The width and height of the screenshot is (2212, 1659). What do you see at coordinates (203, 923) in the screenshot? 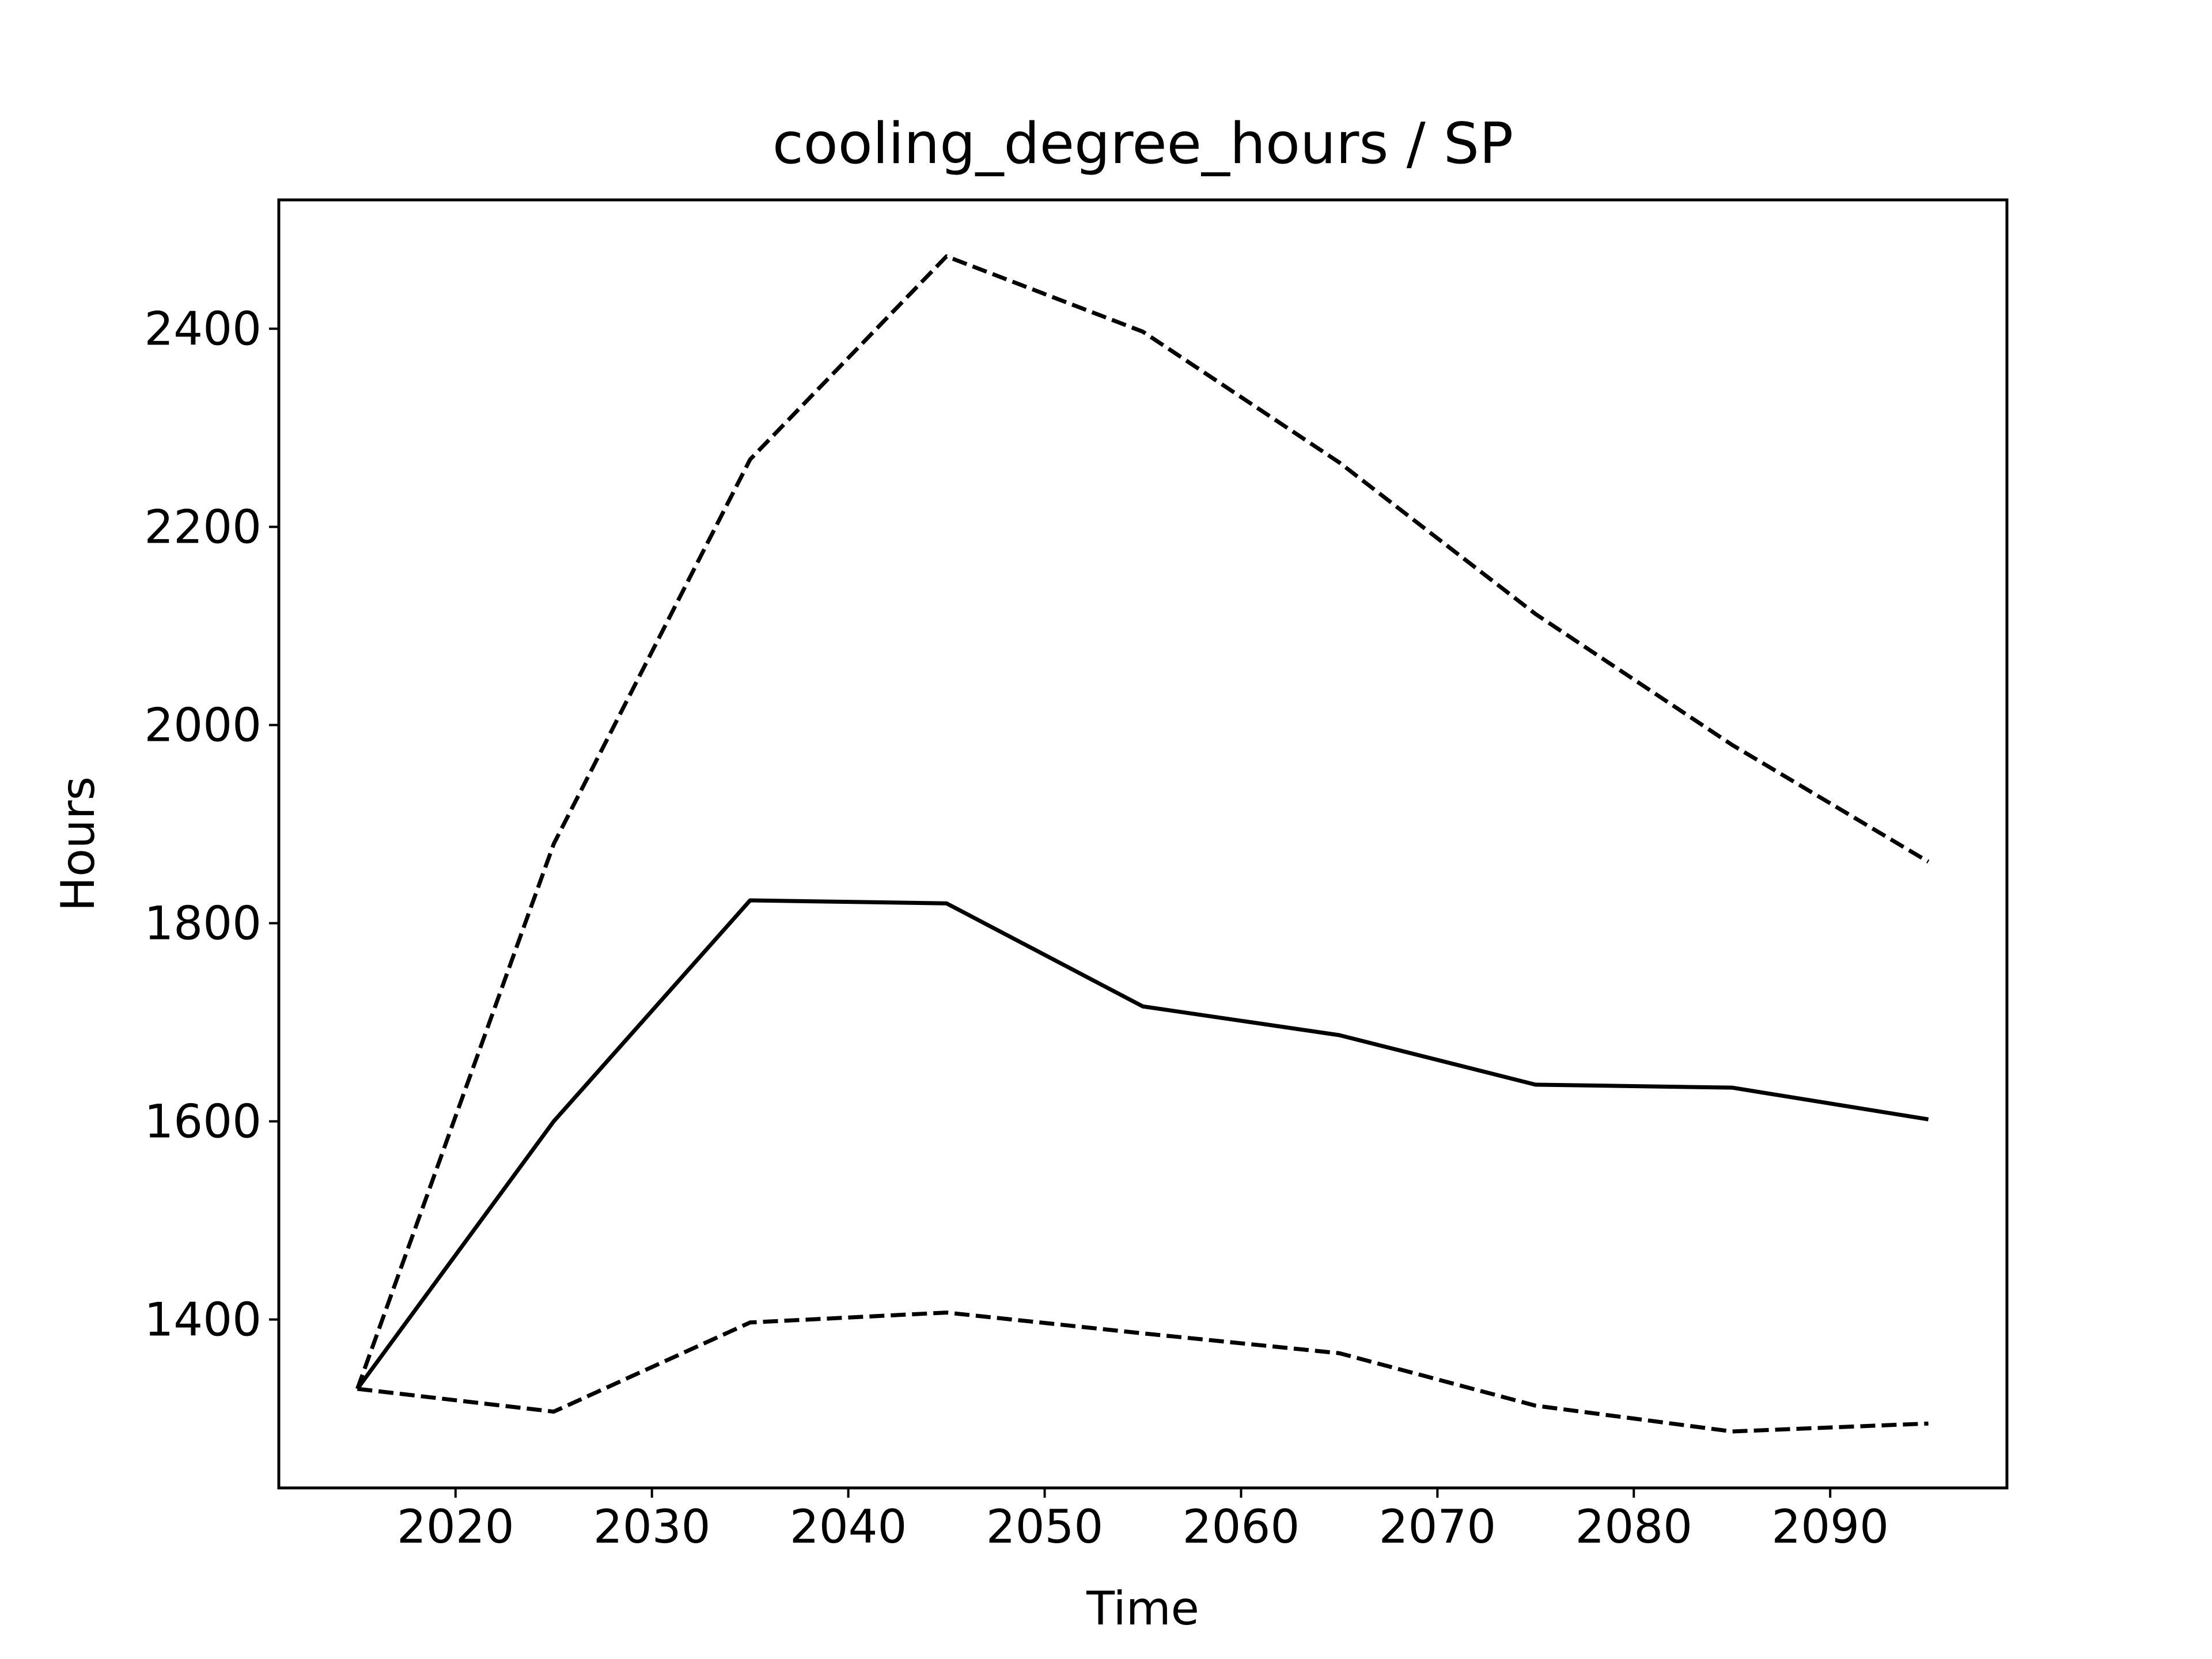
I see `y-tick-label: 1800` at bounding box center [203, 923].